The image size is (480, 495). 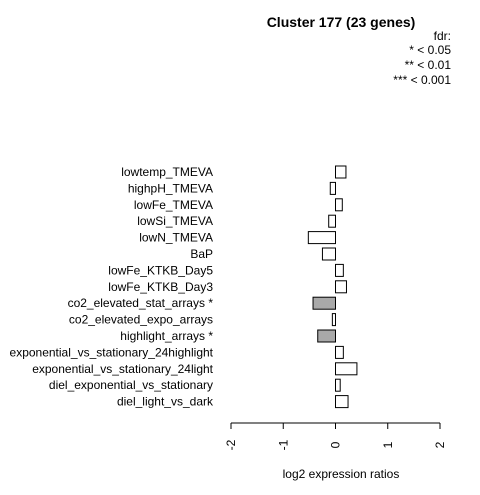 I want to click on category-label-11: highlight_arrays *, so click(x=166, y=336).